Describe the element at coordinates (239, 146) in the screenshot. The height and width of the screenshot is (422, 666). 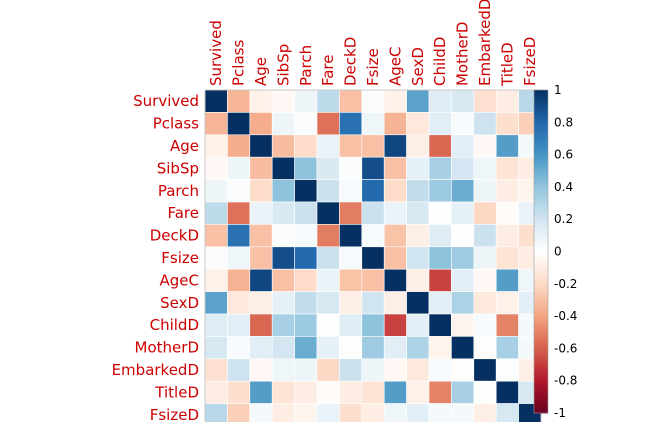
I see `heatmap-cell-age-pclass` at that location.